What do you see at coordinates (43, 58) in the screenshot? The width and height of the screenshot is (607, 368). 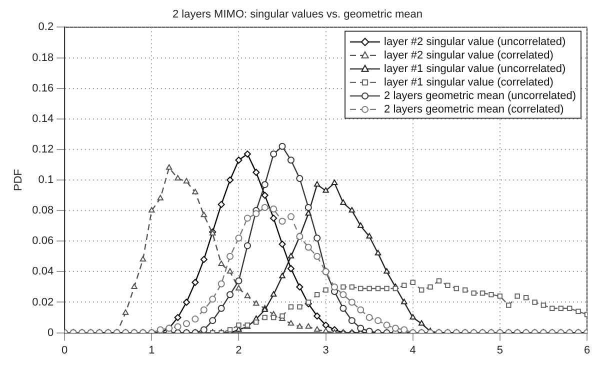 I see `y-tick-label: 0.18` at bounding box center [43, 58].